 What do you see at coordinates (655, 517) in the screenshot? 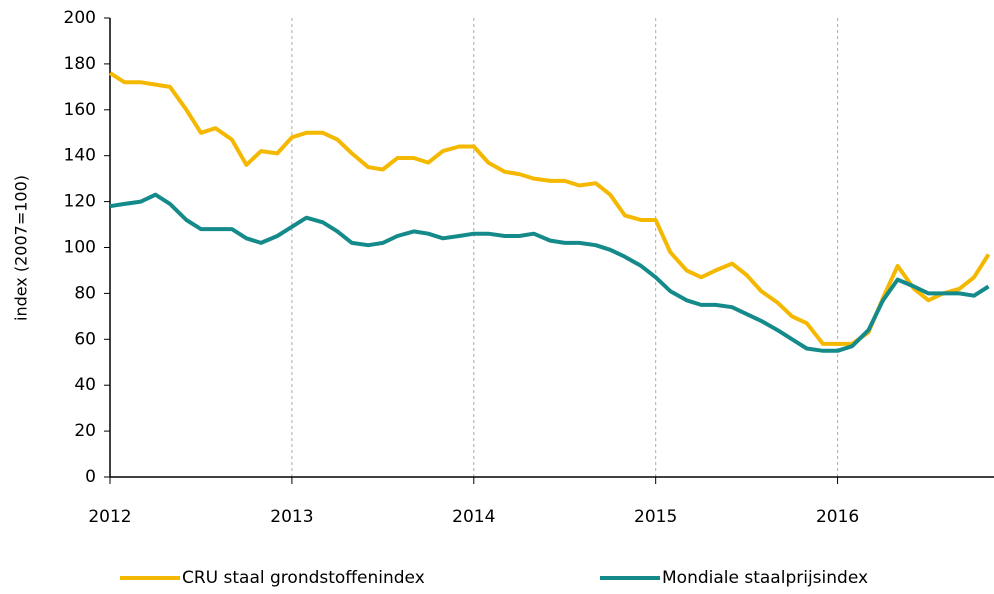
I see `x-tick-label: 2015` at bounding box center [655, 517].